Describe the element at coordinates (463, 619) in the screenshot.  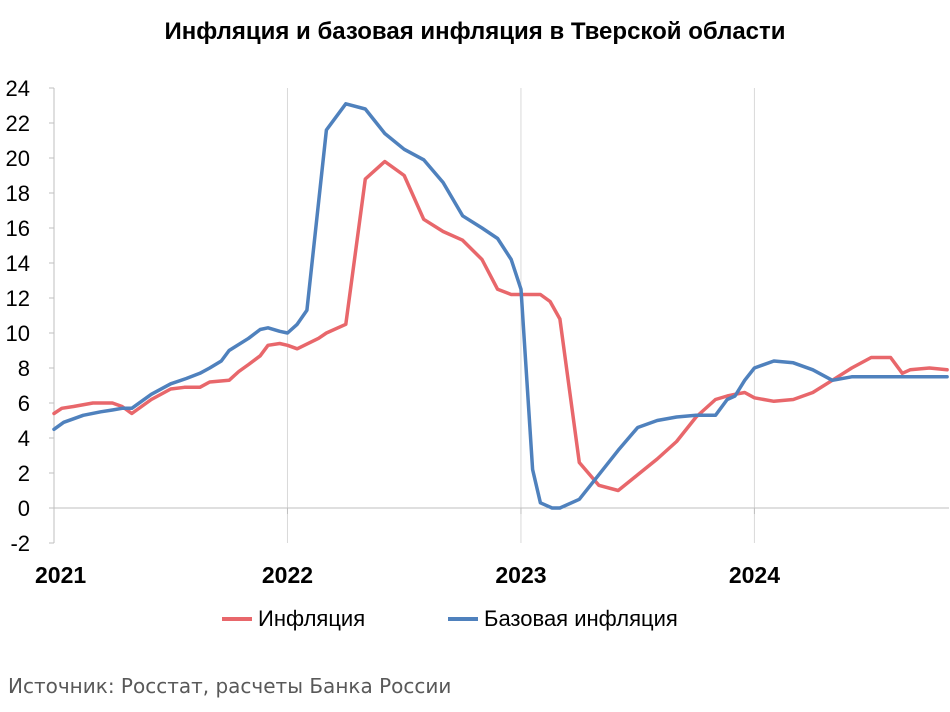
I see `legend-swatch-core-inflation` at that location.